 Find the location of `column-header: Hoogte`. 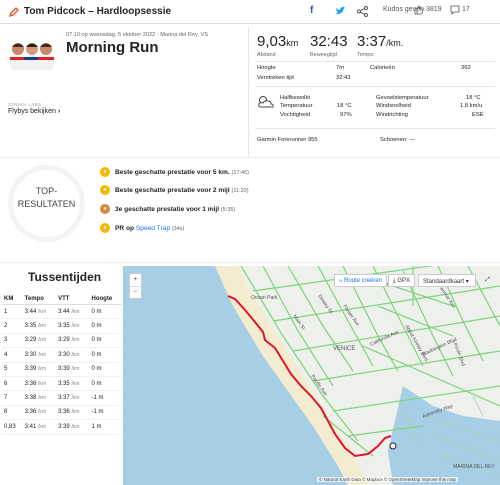

column-header: Hoogte is located at coordinates (105, 299).